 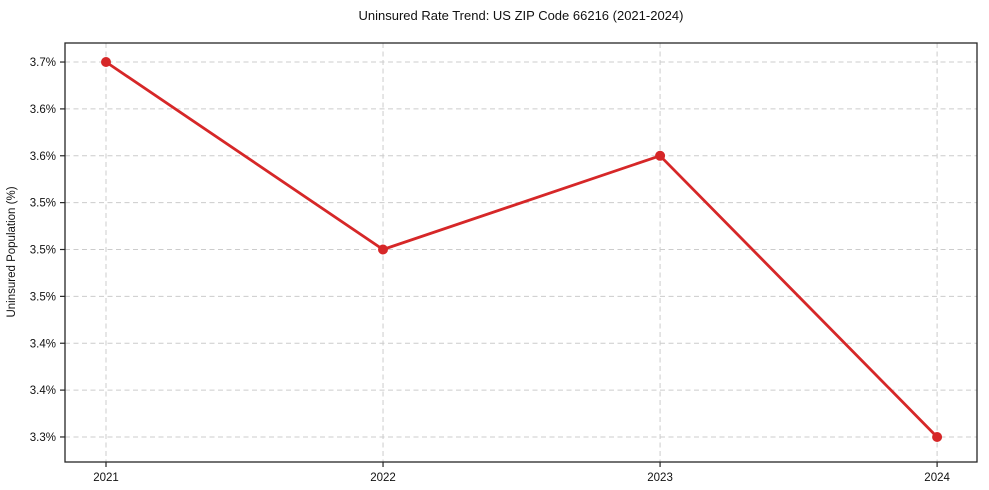 I want to click on y-tick-label: 3.7%, so click(x=43, y=63).